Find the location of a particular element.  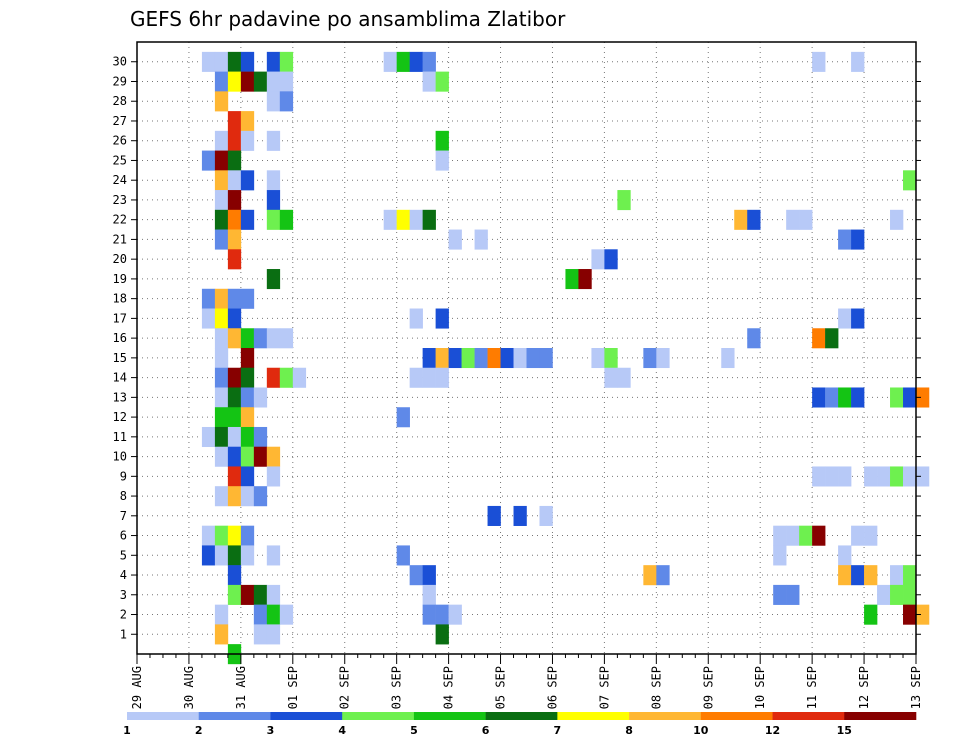

y-tick-label: 6 is located at coordinates (123, 536).